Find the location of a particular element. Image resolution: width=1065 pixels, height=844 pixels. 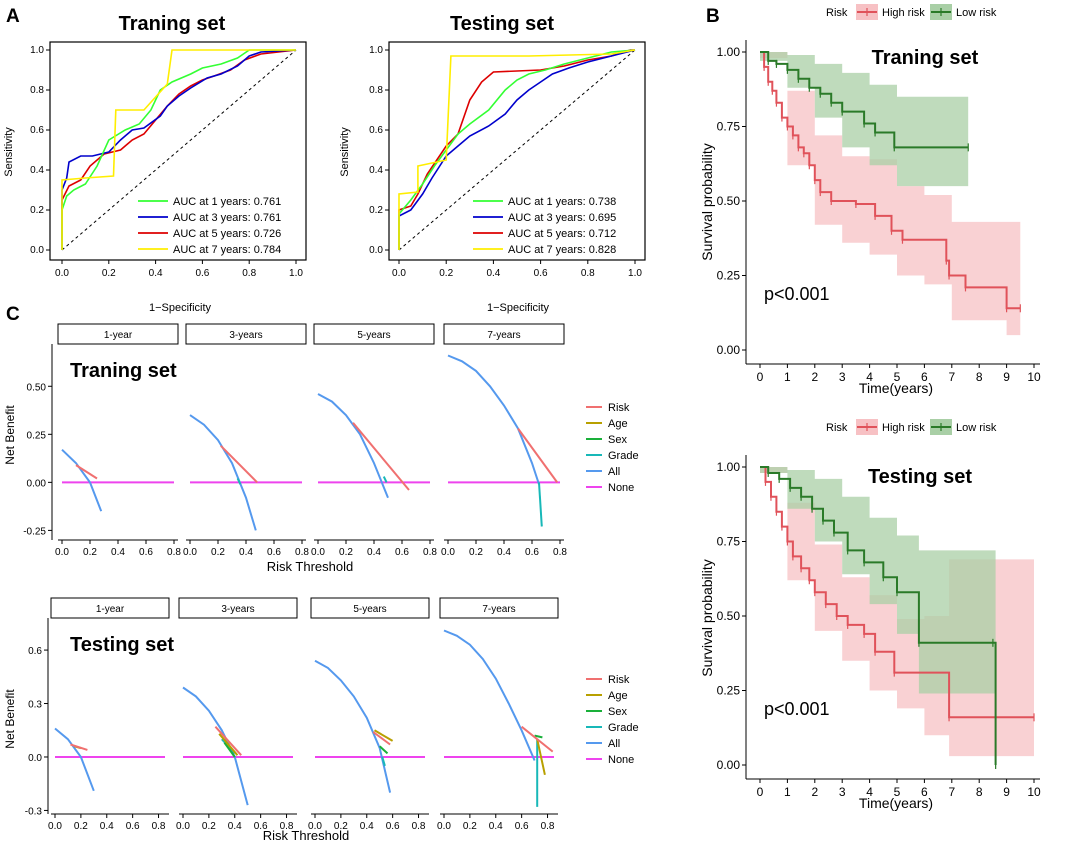

km-train-pvalue: p<0.001 is located at coordinates (797, 294).